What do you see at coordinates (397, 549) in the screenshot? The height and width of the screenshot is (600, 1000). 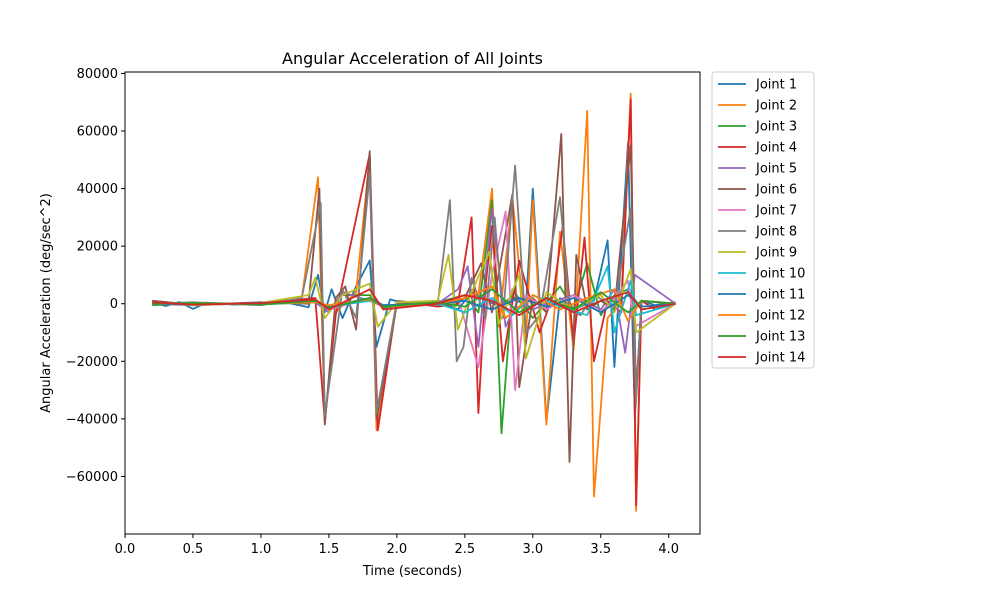 I see `x-tick-label: 2.0` at bounding box center [397, 549].